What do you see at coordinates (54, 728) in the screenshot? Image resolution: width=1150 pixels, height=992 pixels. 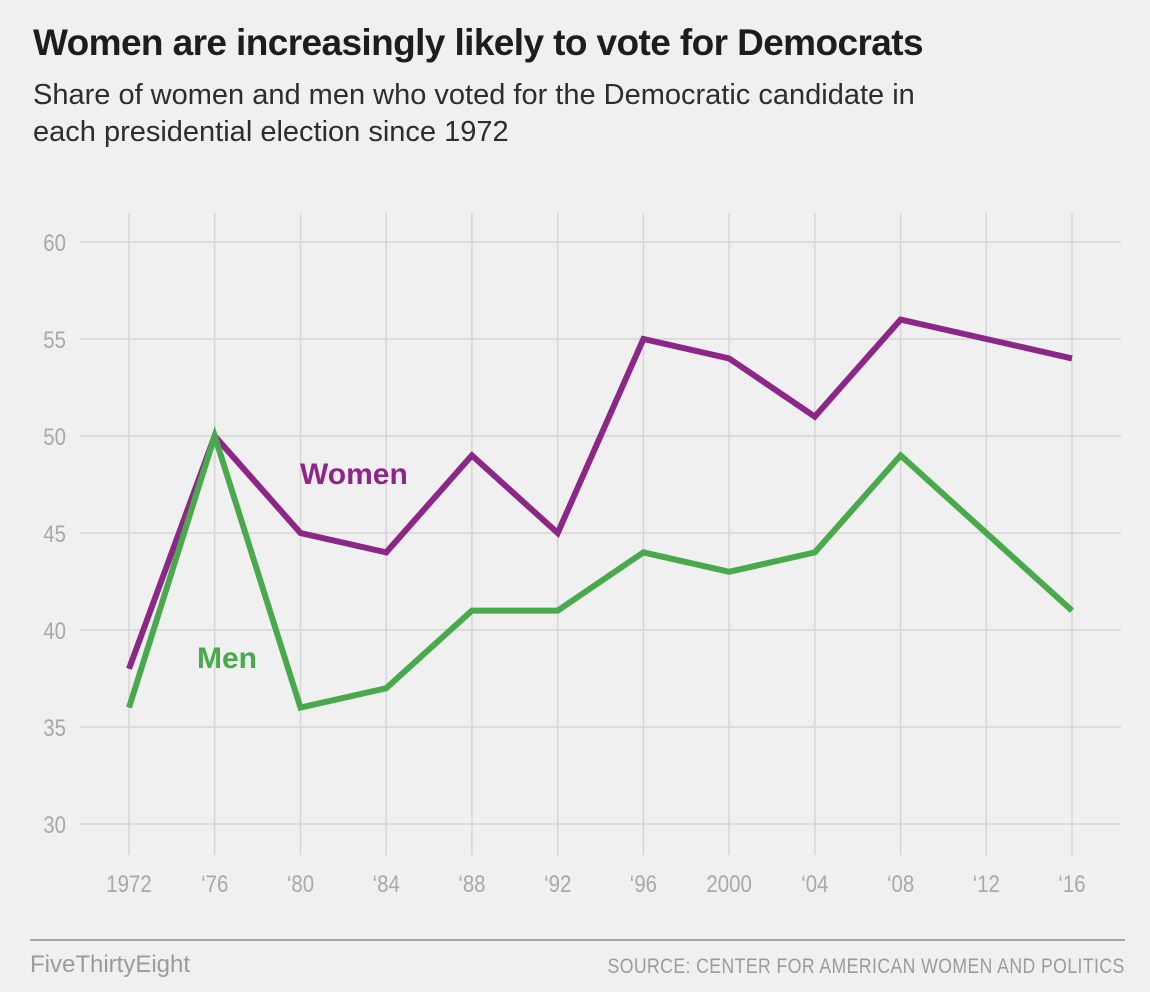 I see `y-tick-label: 35` at bounding box center [54, 728].